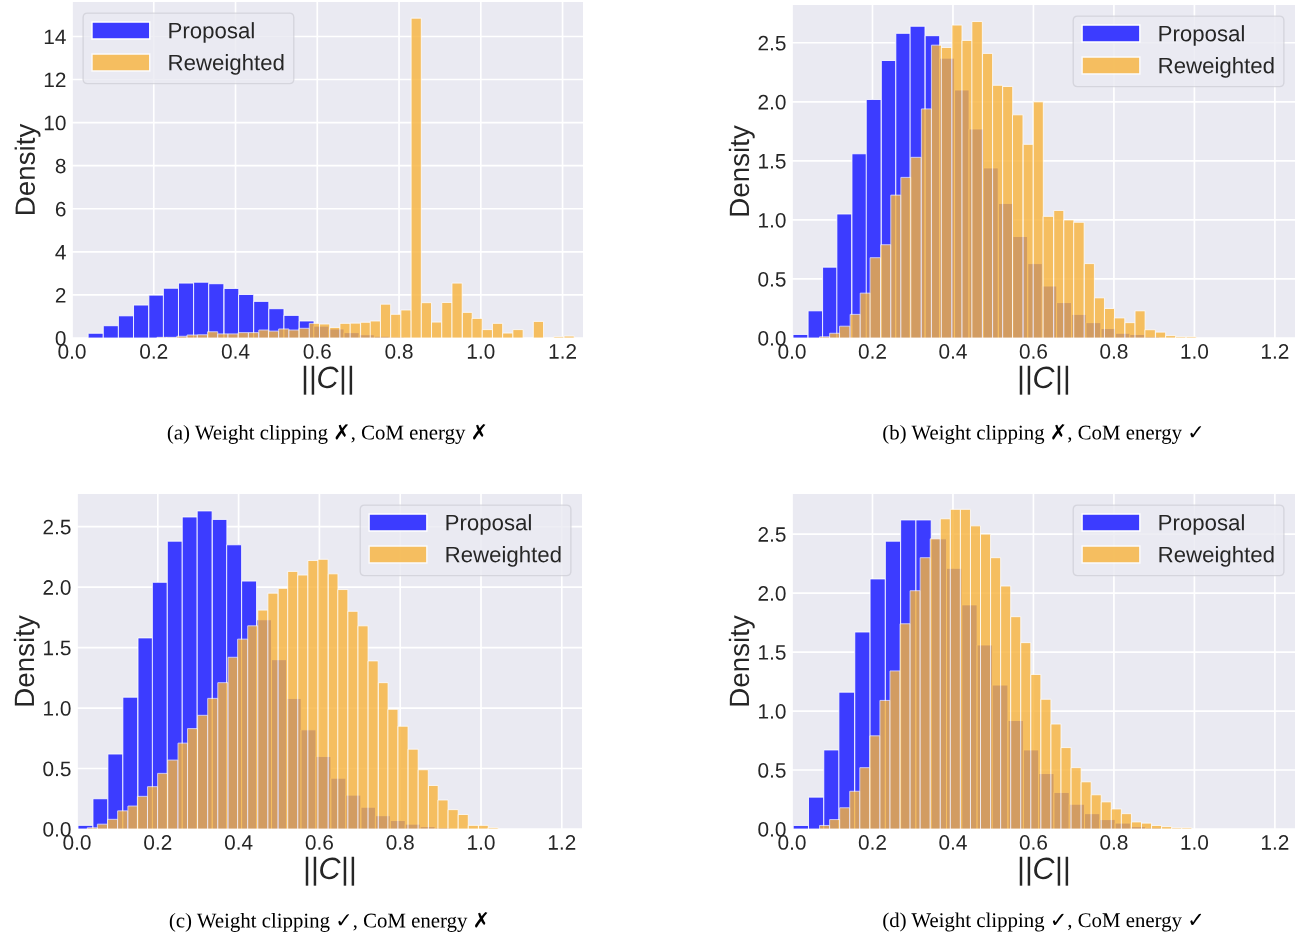  What do you see at coordinates (60, 209) in the screenshot?
I see `y-tick-label: 6` at bounding box center [60, 209].